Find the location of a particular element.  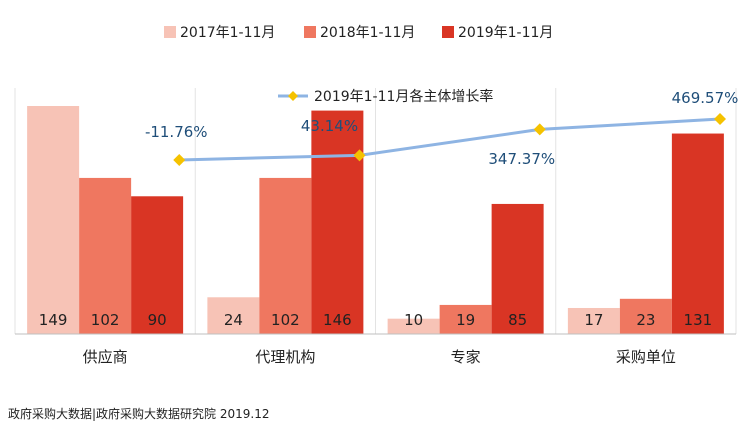

bar-value-label: 149 is located at coordinates (53, 320).